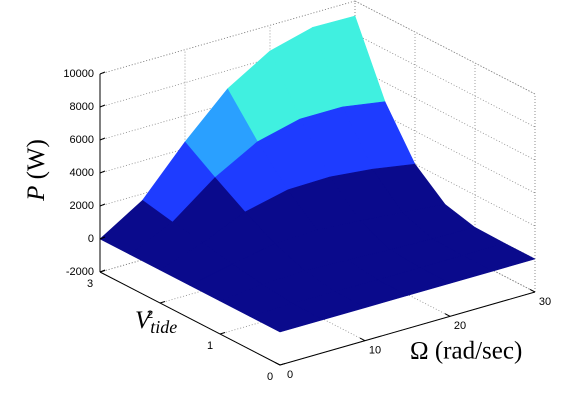 This screenshot has width=579, height=395. Describe the element at coordinates (144, 320) in the screenshot. I see `y-label-symbol: V` at that location.